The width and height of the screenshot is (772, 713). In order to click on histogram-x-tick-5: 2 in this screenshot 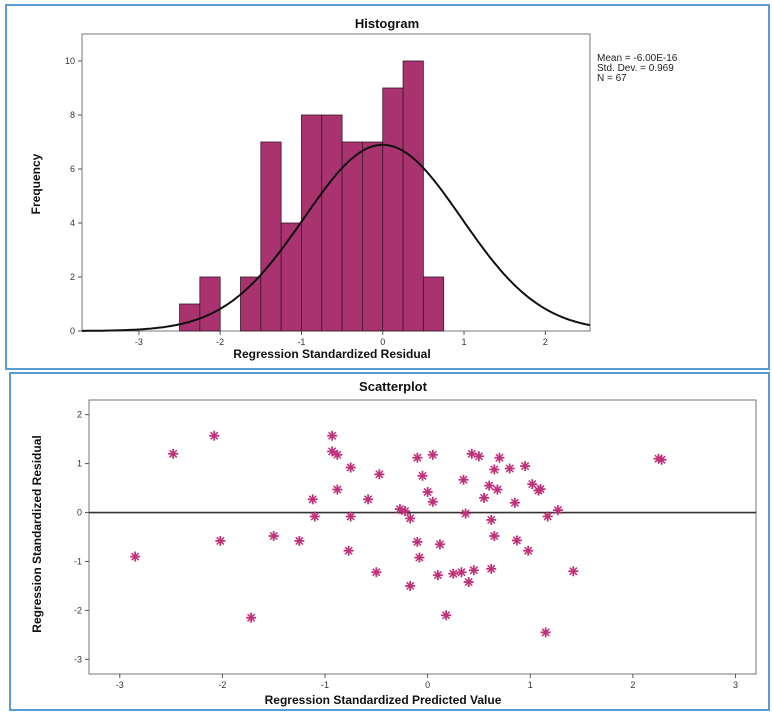, I will do `click(545, 342)`.